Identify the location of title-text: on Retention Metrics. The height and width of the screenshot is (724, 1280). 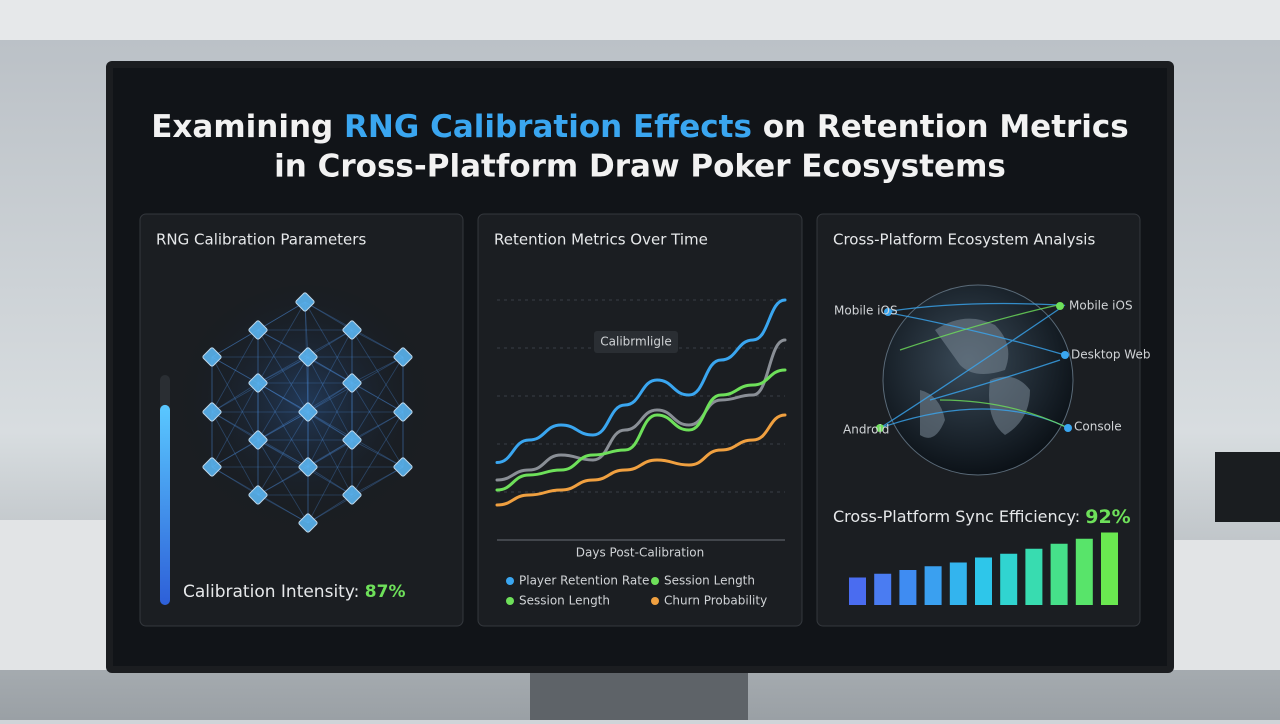
(940, 127).